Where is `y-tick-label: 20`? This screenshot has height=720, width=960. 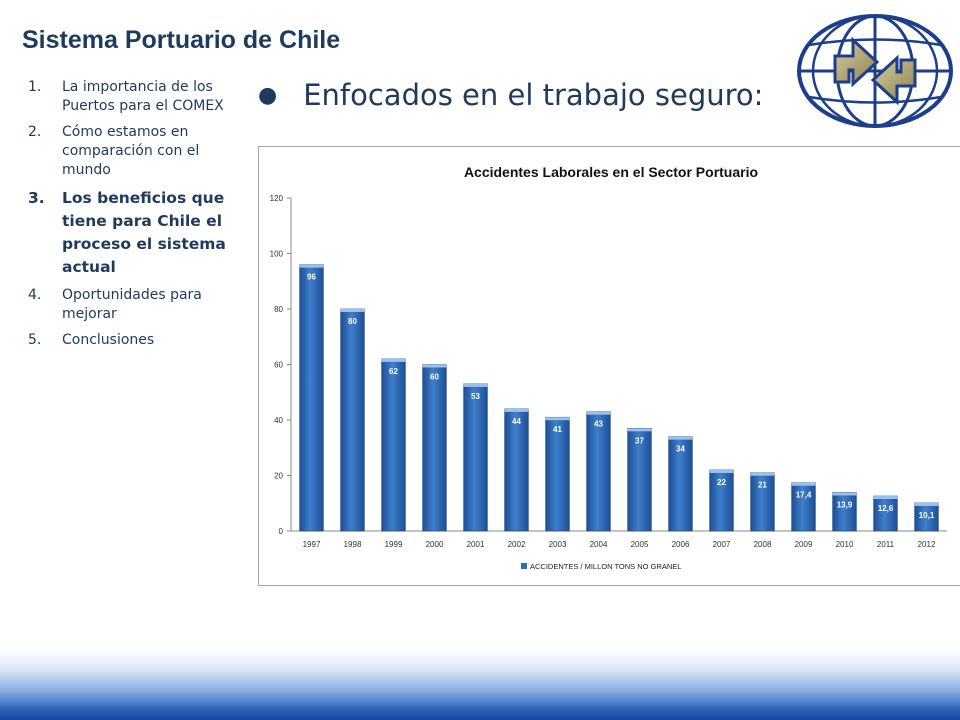
y-tick-label: 20 is located at coordinates (278, 476).